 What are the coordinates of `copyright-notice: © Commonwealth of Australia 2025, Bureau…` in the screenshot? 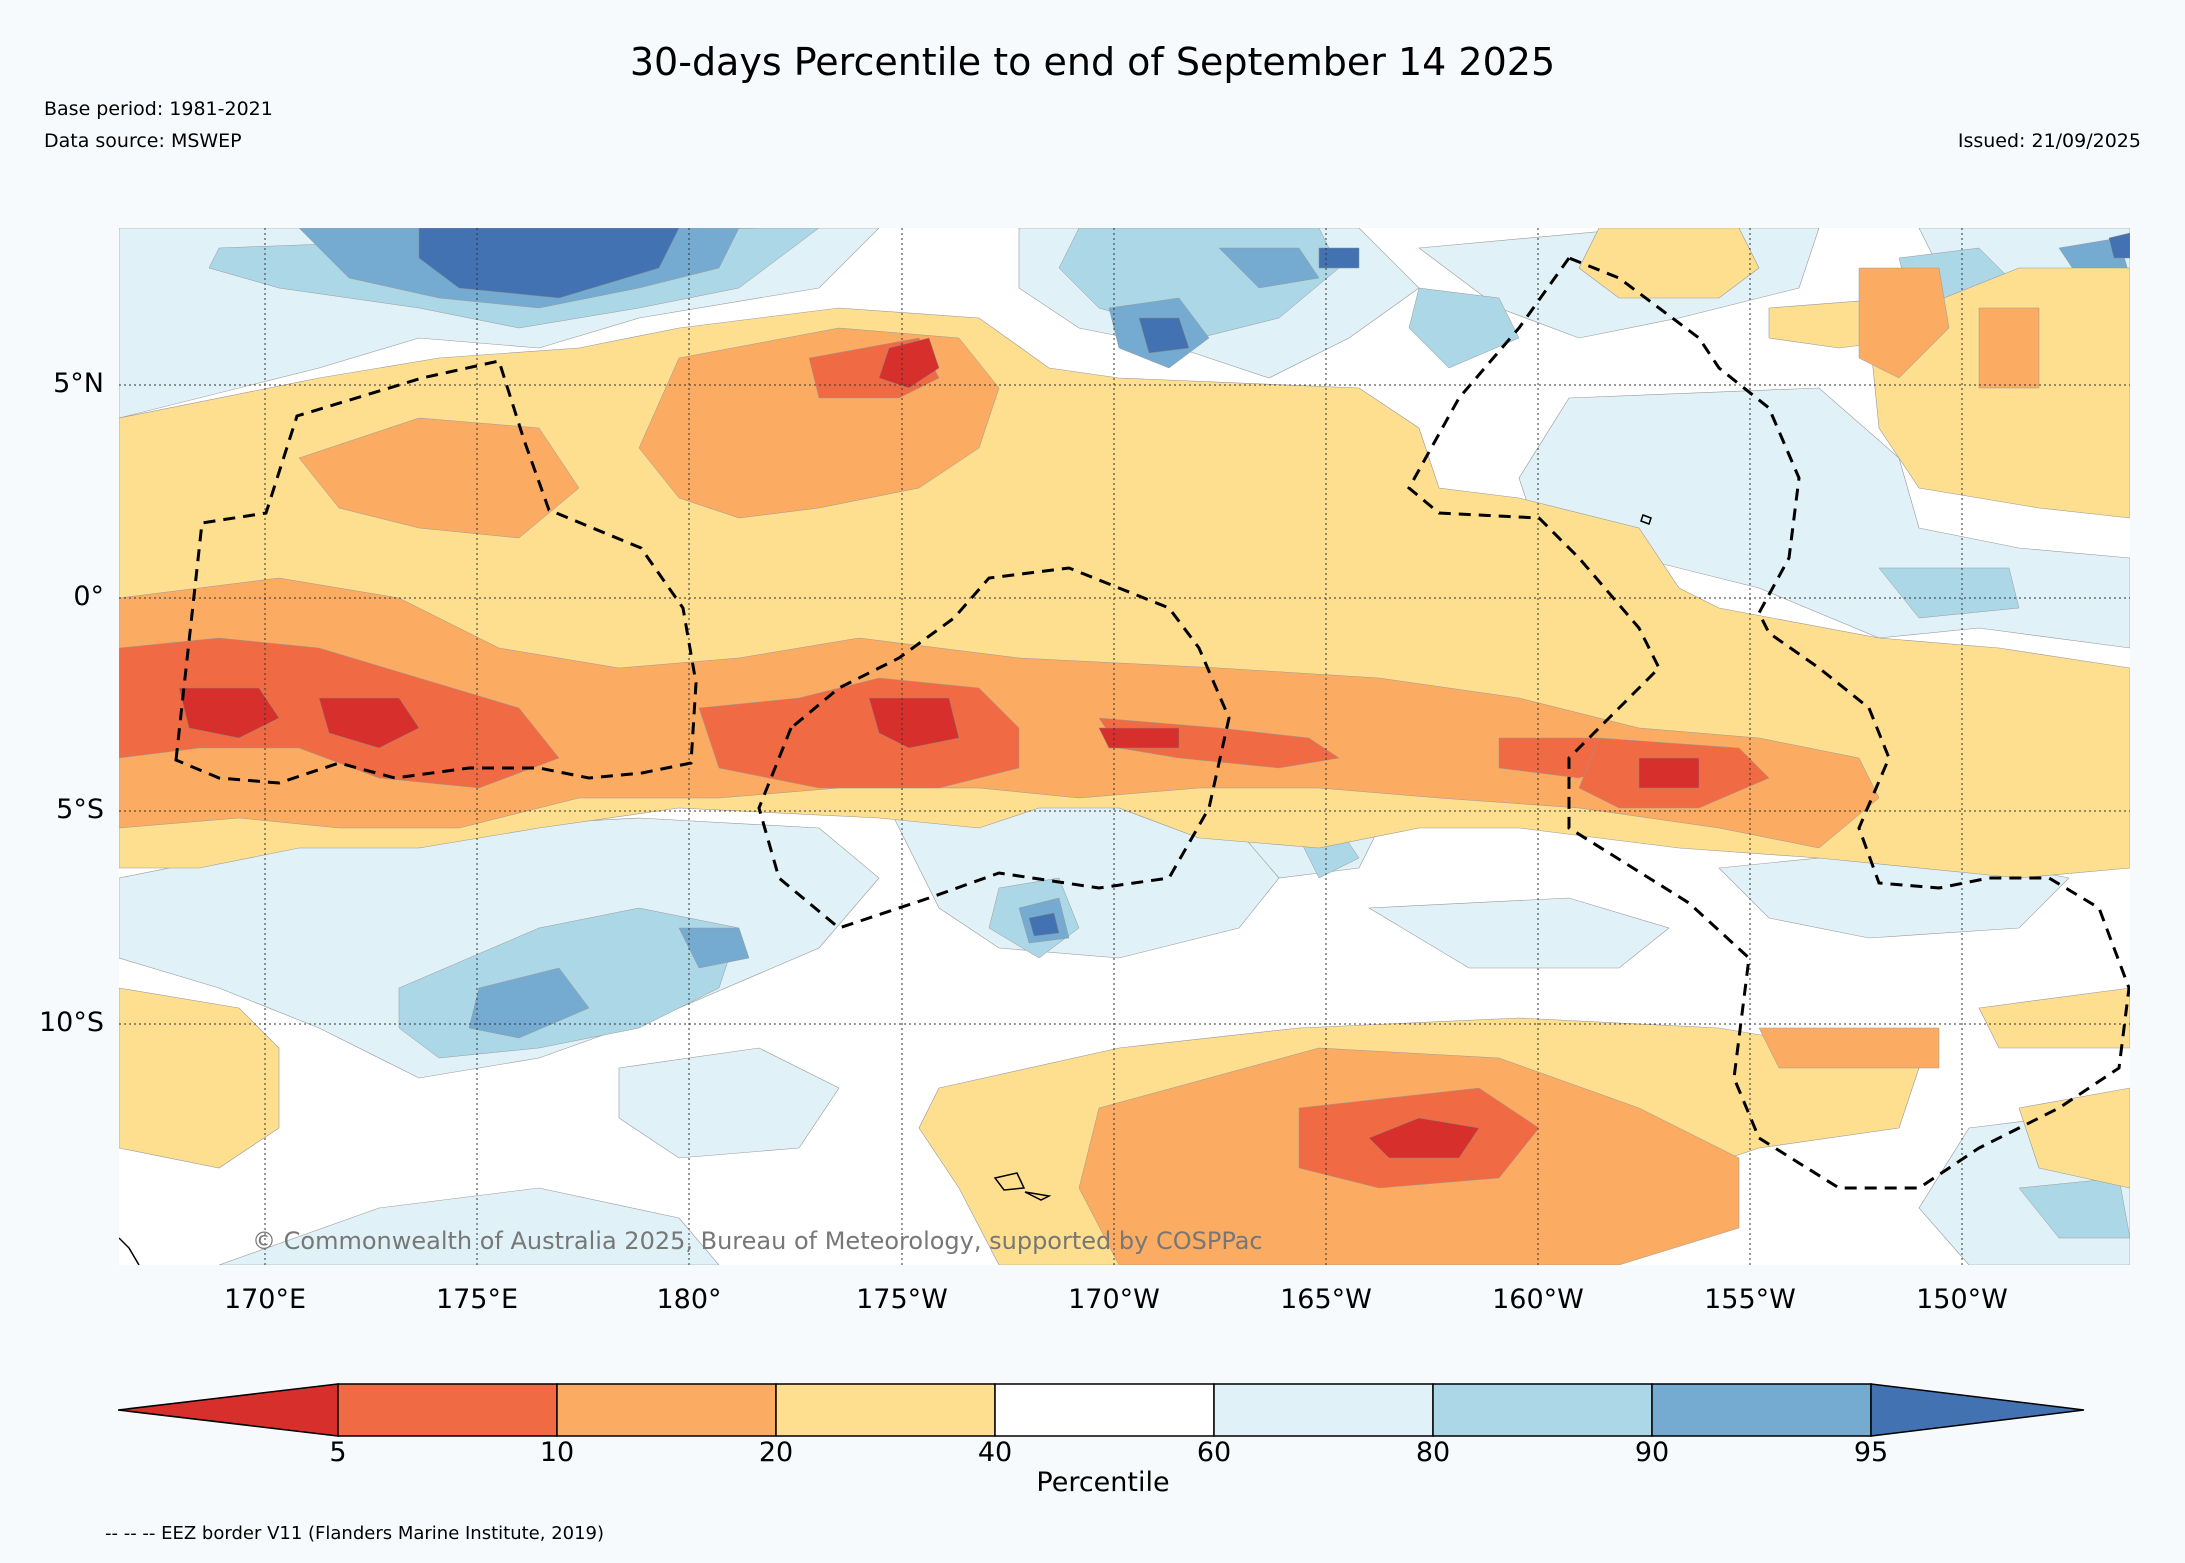 It's located at (757, 1241).